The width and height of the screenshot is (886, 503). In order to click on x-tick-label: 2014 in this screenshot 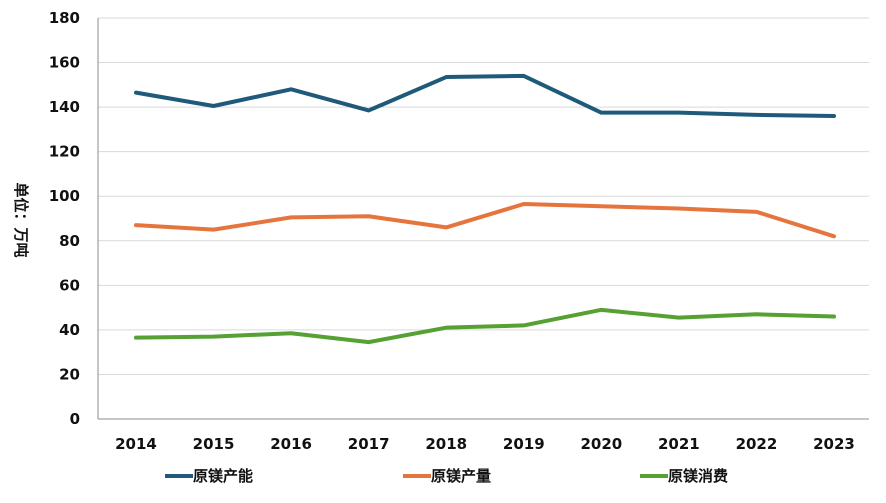, I will do `click(136, 444)`.